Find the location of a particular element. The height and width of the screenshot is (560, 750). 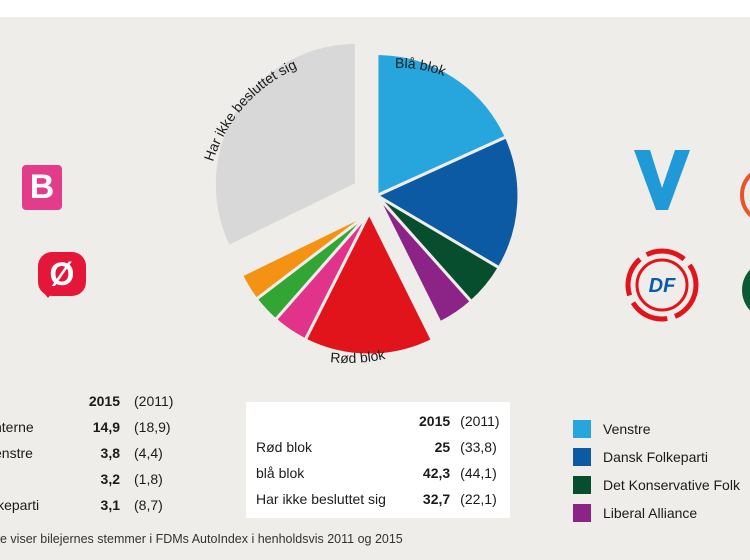

dansk-folkeparti-logo: DF is located at coordinates (662, 285).